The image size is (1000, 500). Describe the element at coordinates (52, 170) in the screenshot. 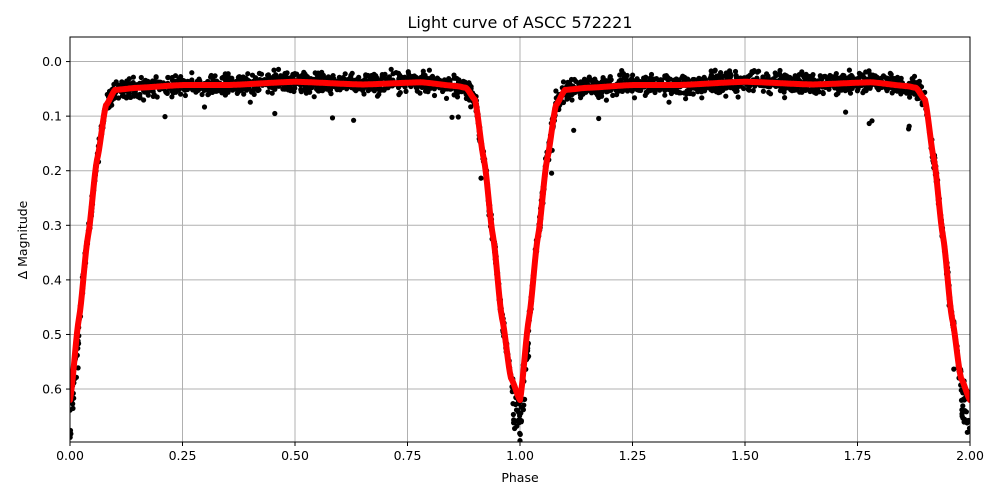

I see `y-tick-label: 0.2` at that location.